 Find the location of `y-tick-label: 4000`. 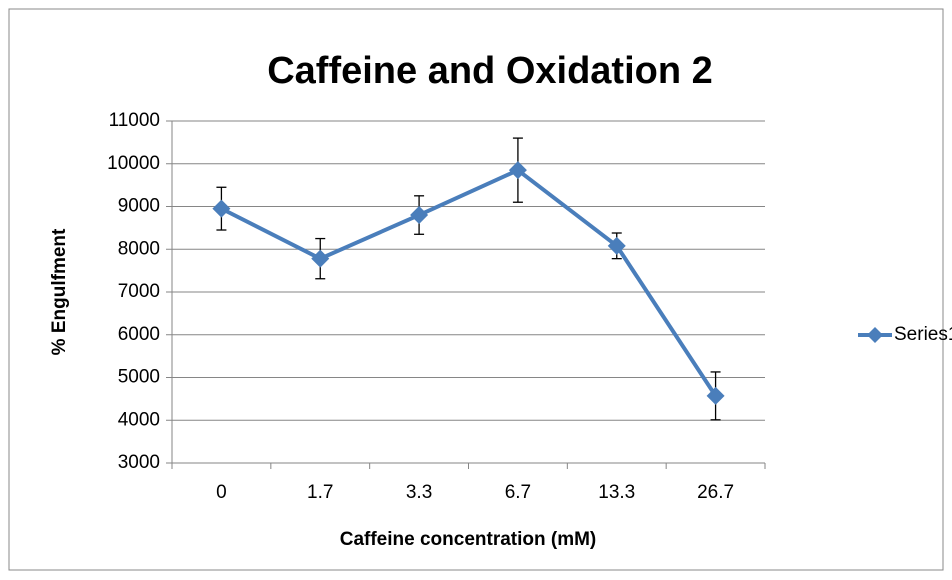

y-tick-label: 4000 is located at coordinates (139, 419).